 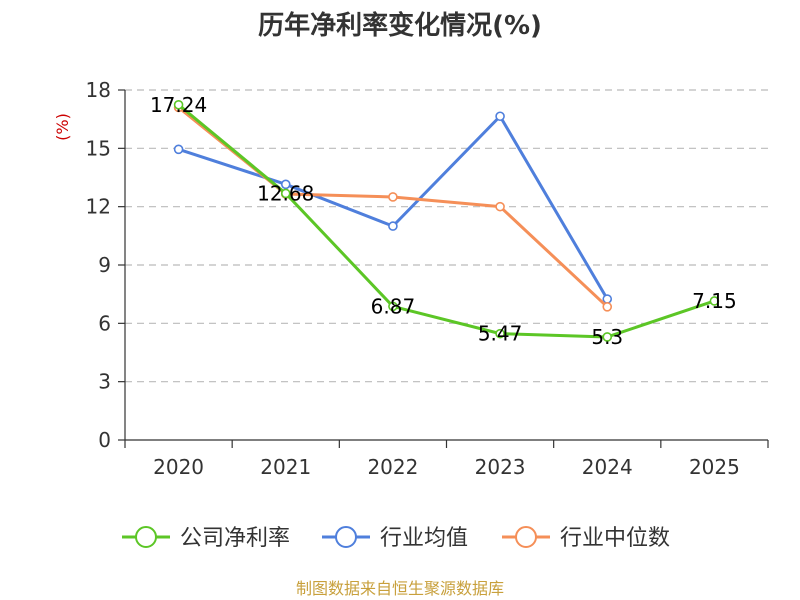 I want to click on series-0-point-2022, so click(x=393, y=306).